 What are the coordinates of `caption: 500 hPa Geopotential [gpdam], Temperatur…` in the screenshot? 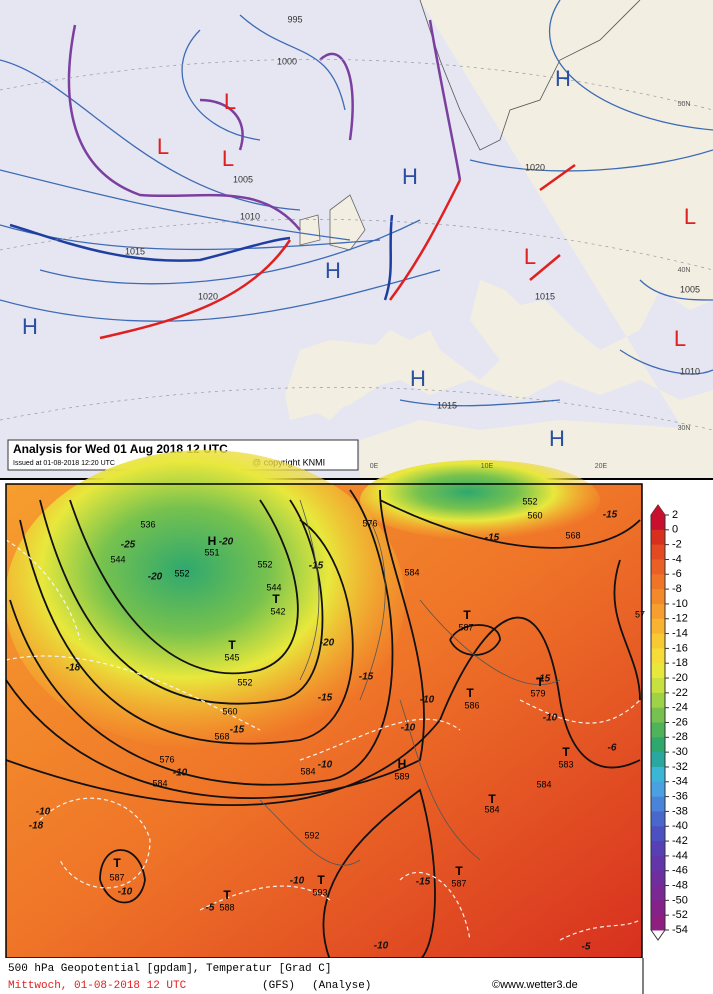 It's located at (169, 969).